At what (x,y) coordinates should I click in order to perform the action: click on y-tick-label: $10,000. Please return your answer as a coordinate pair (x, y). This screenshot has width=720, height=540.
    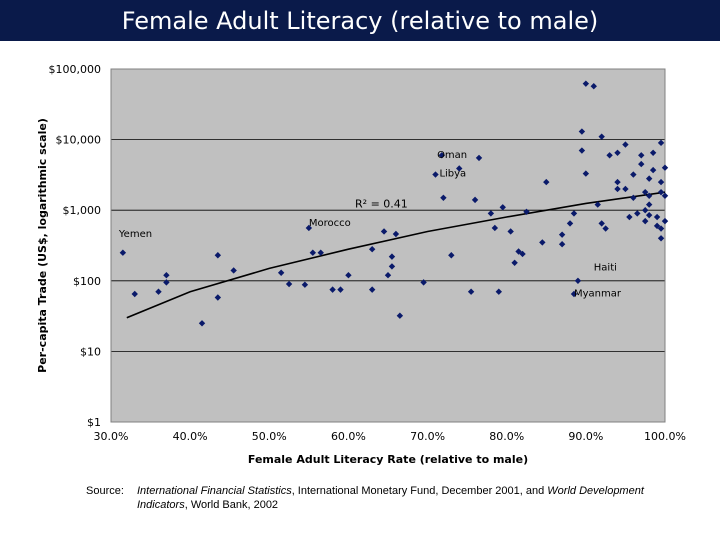
    Looking at the image, I should click on (79, 140).